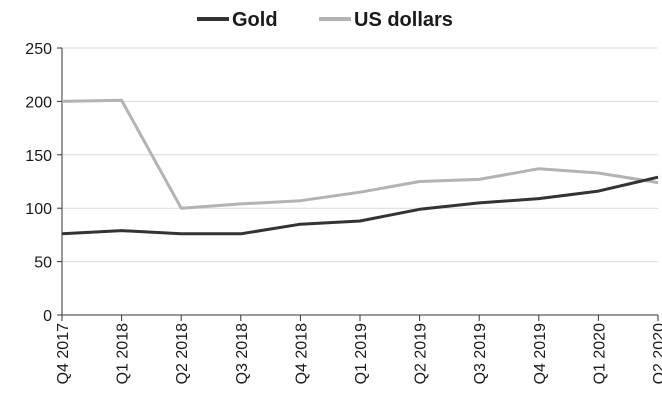 The height and width of the screenshot is (410, 662). What do you see at coordinates (38, 49) in the screenshot?
I see `y-tick-label: 250` at bounding box center [38, 49].